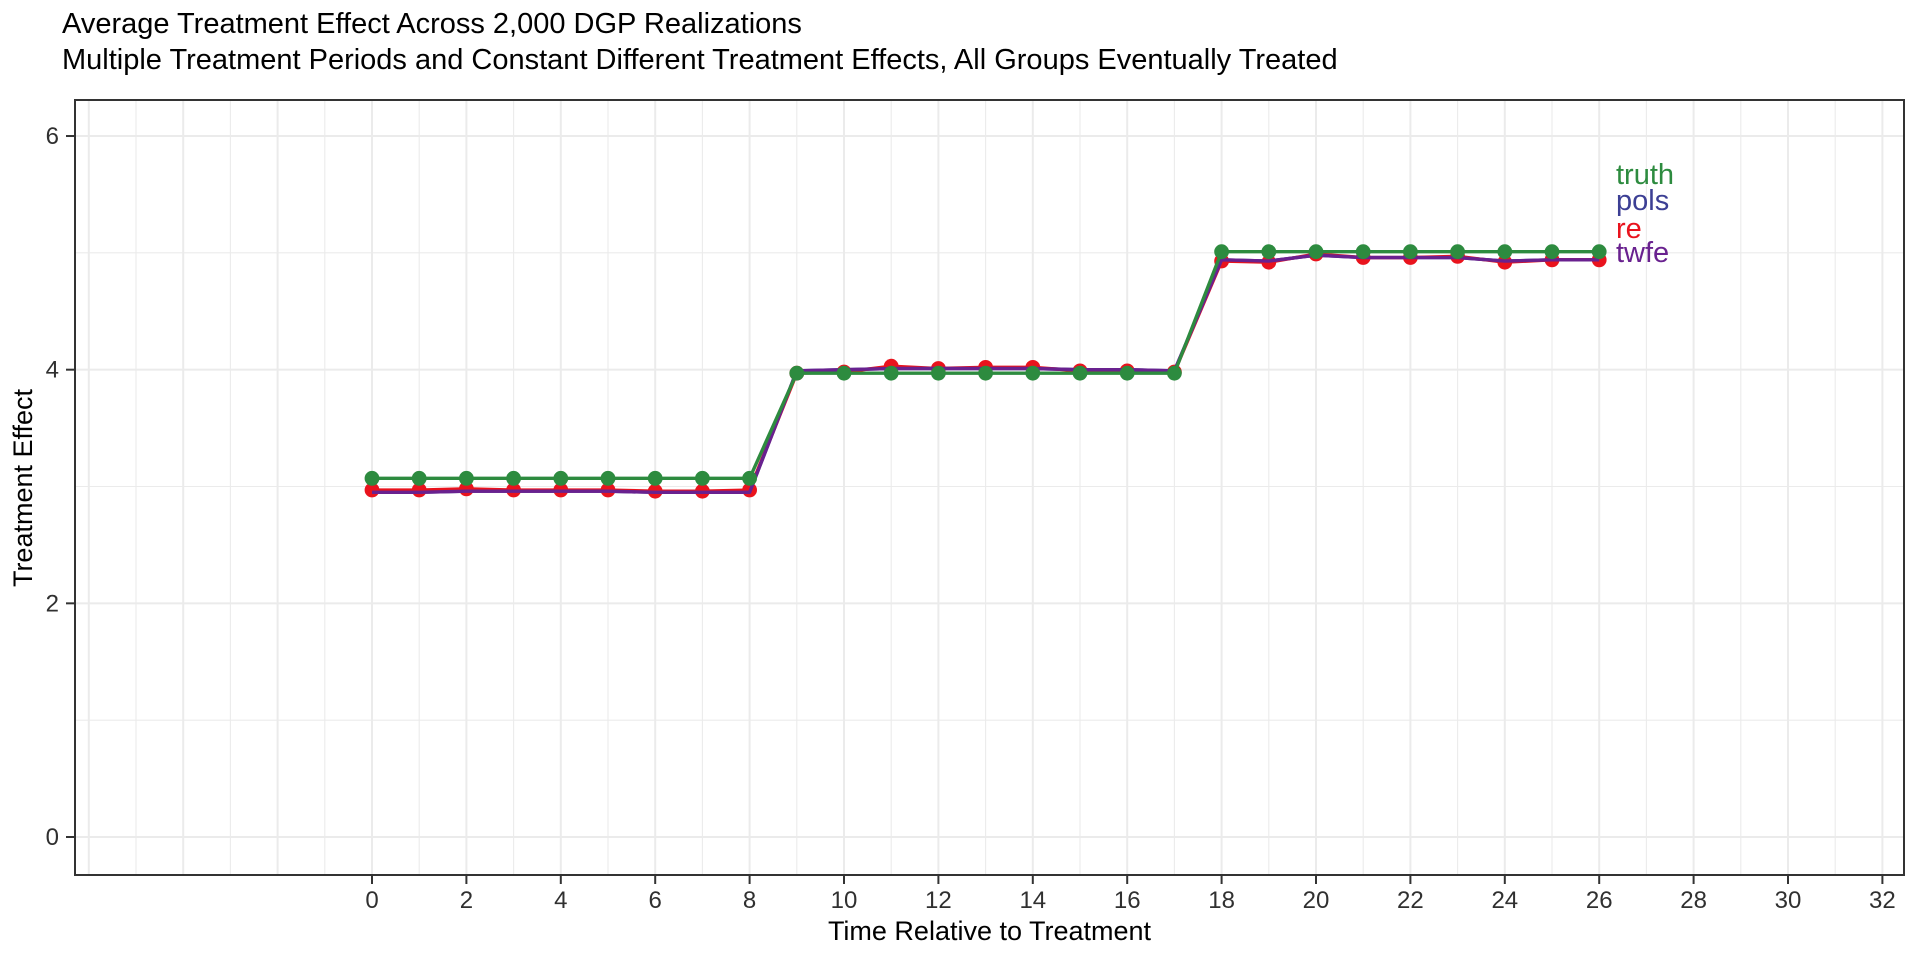 Image resolution: width=1920 pixels, height=960 pixels. Describe the element at coordinates (23, 488) in the screenshot. I see `y-axis-title: Treatment Effect` at that location.